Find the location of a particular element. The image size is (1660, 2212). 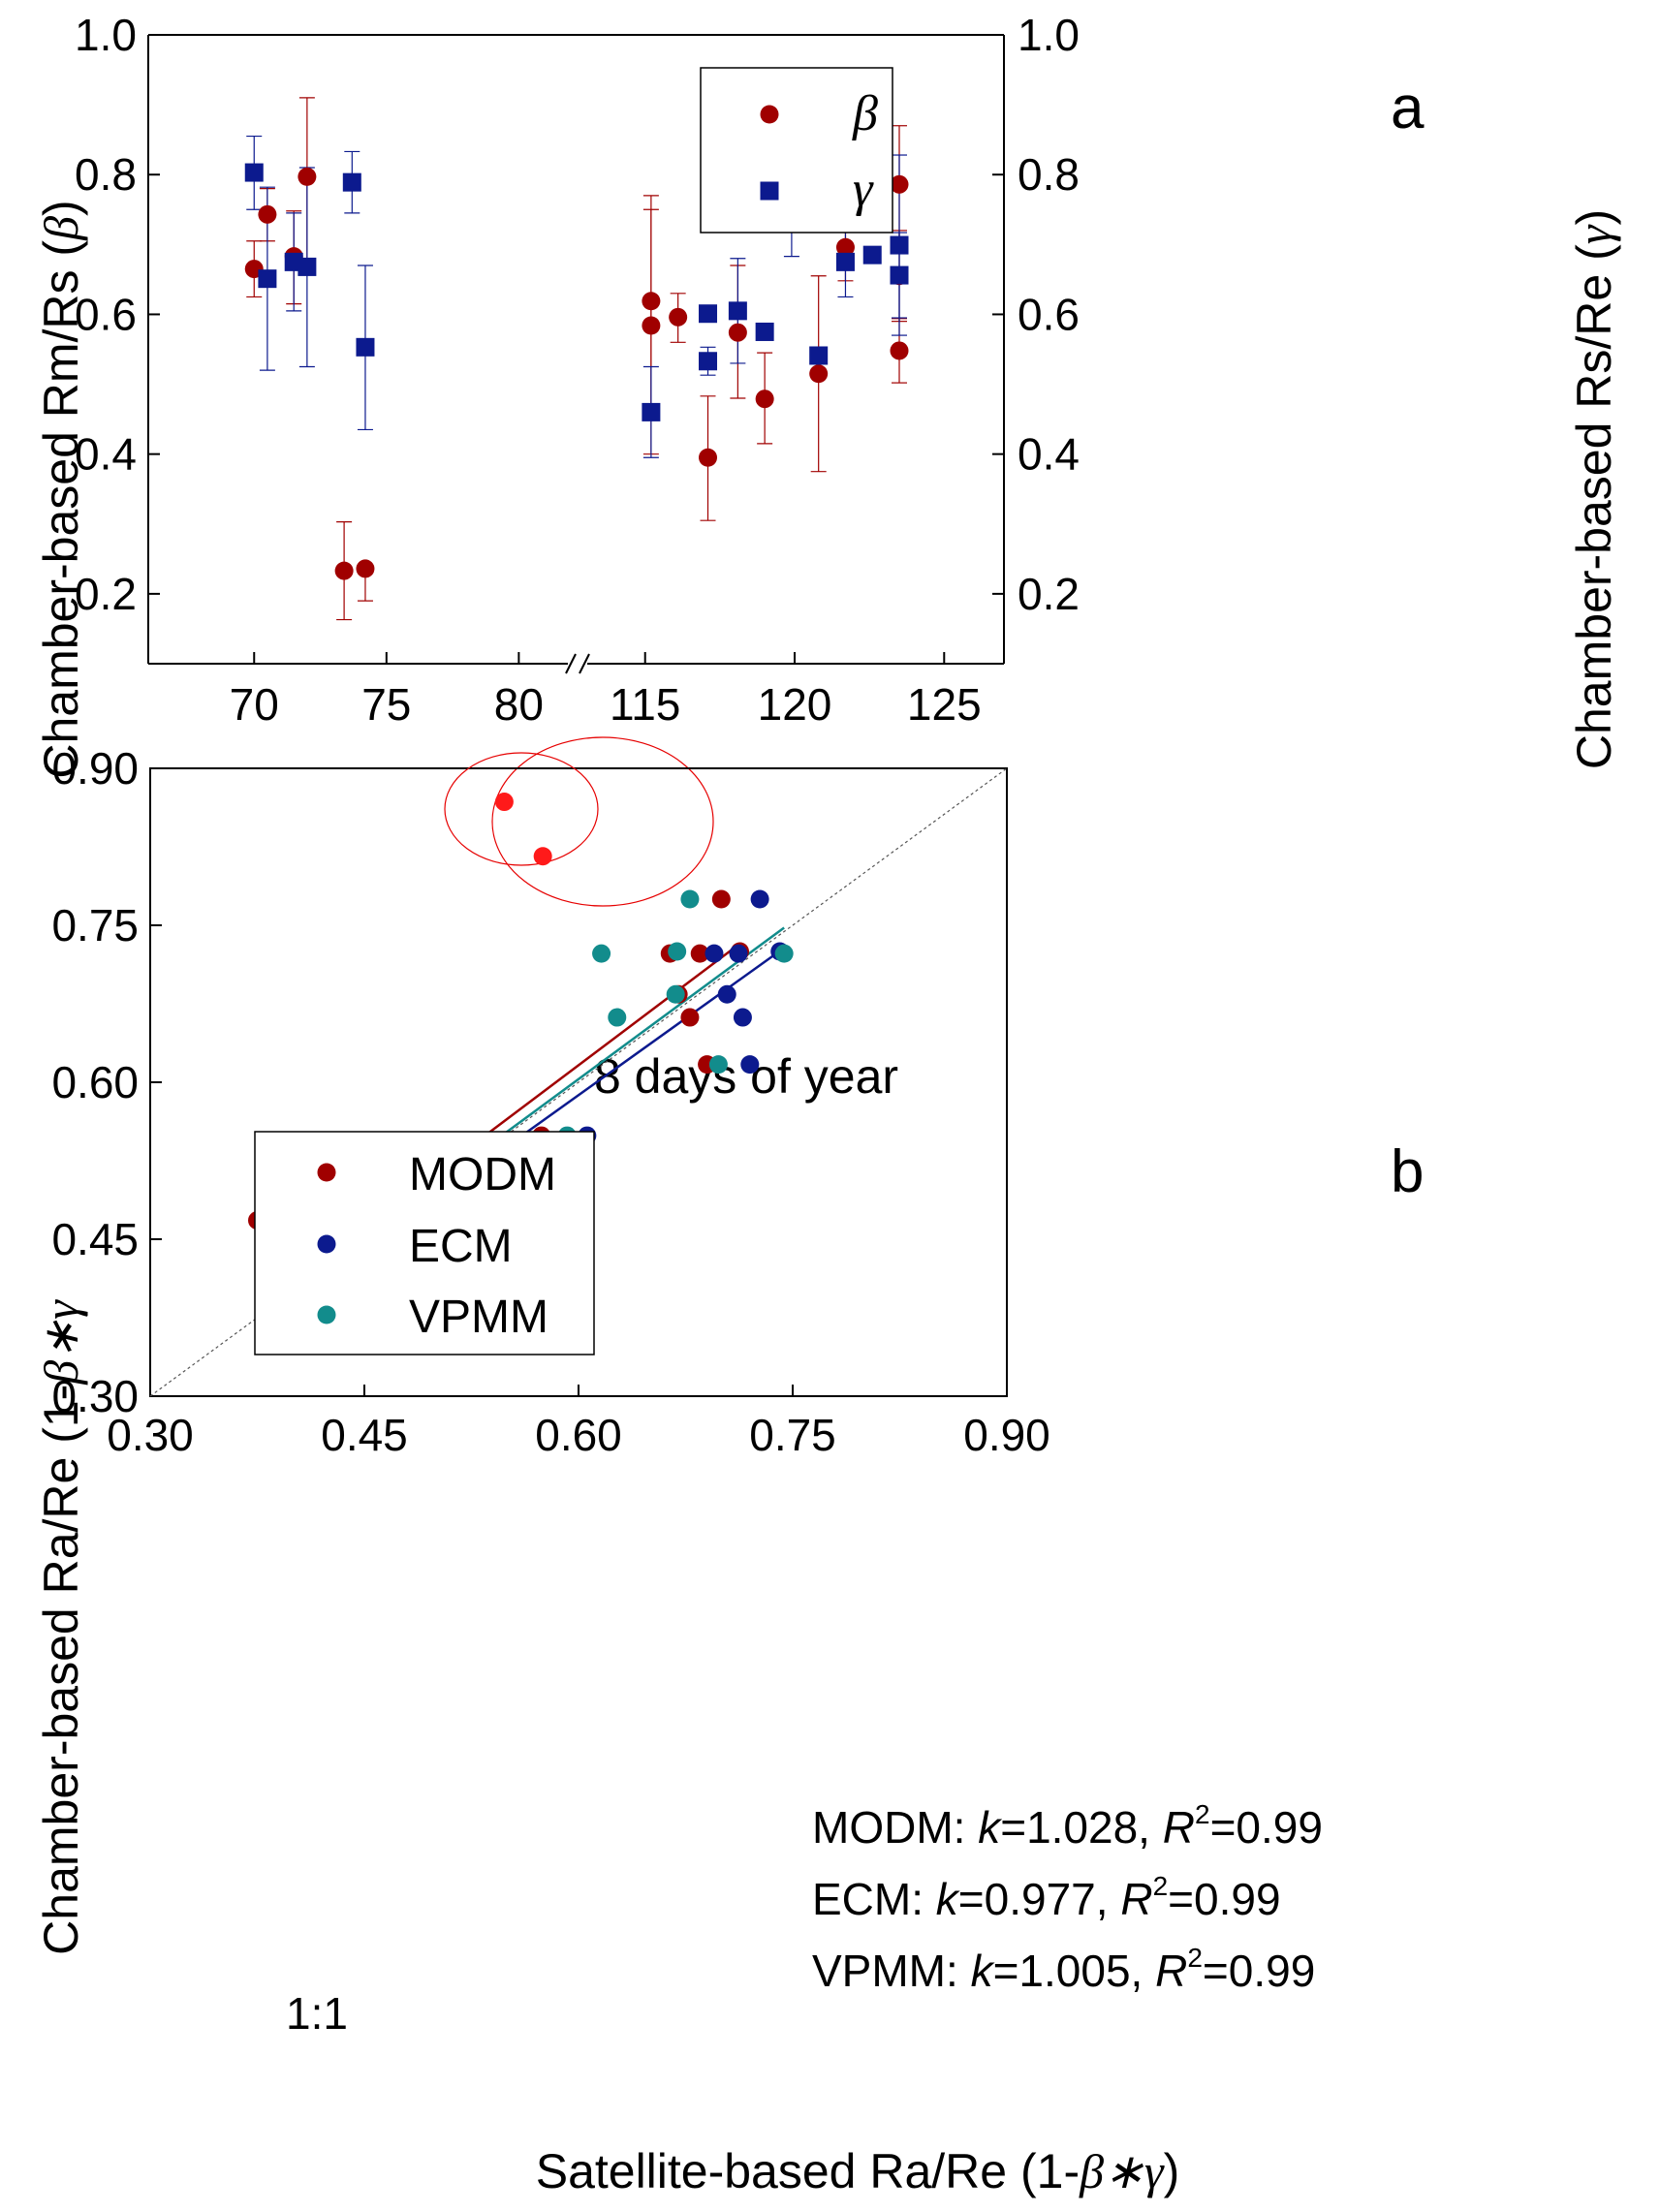

panel-b-x-tick-label: 0.30 is located at coordinates (151, 1435).